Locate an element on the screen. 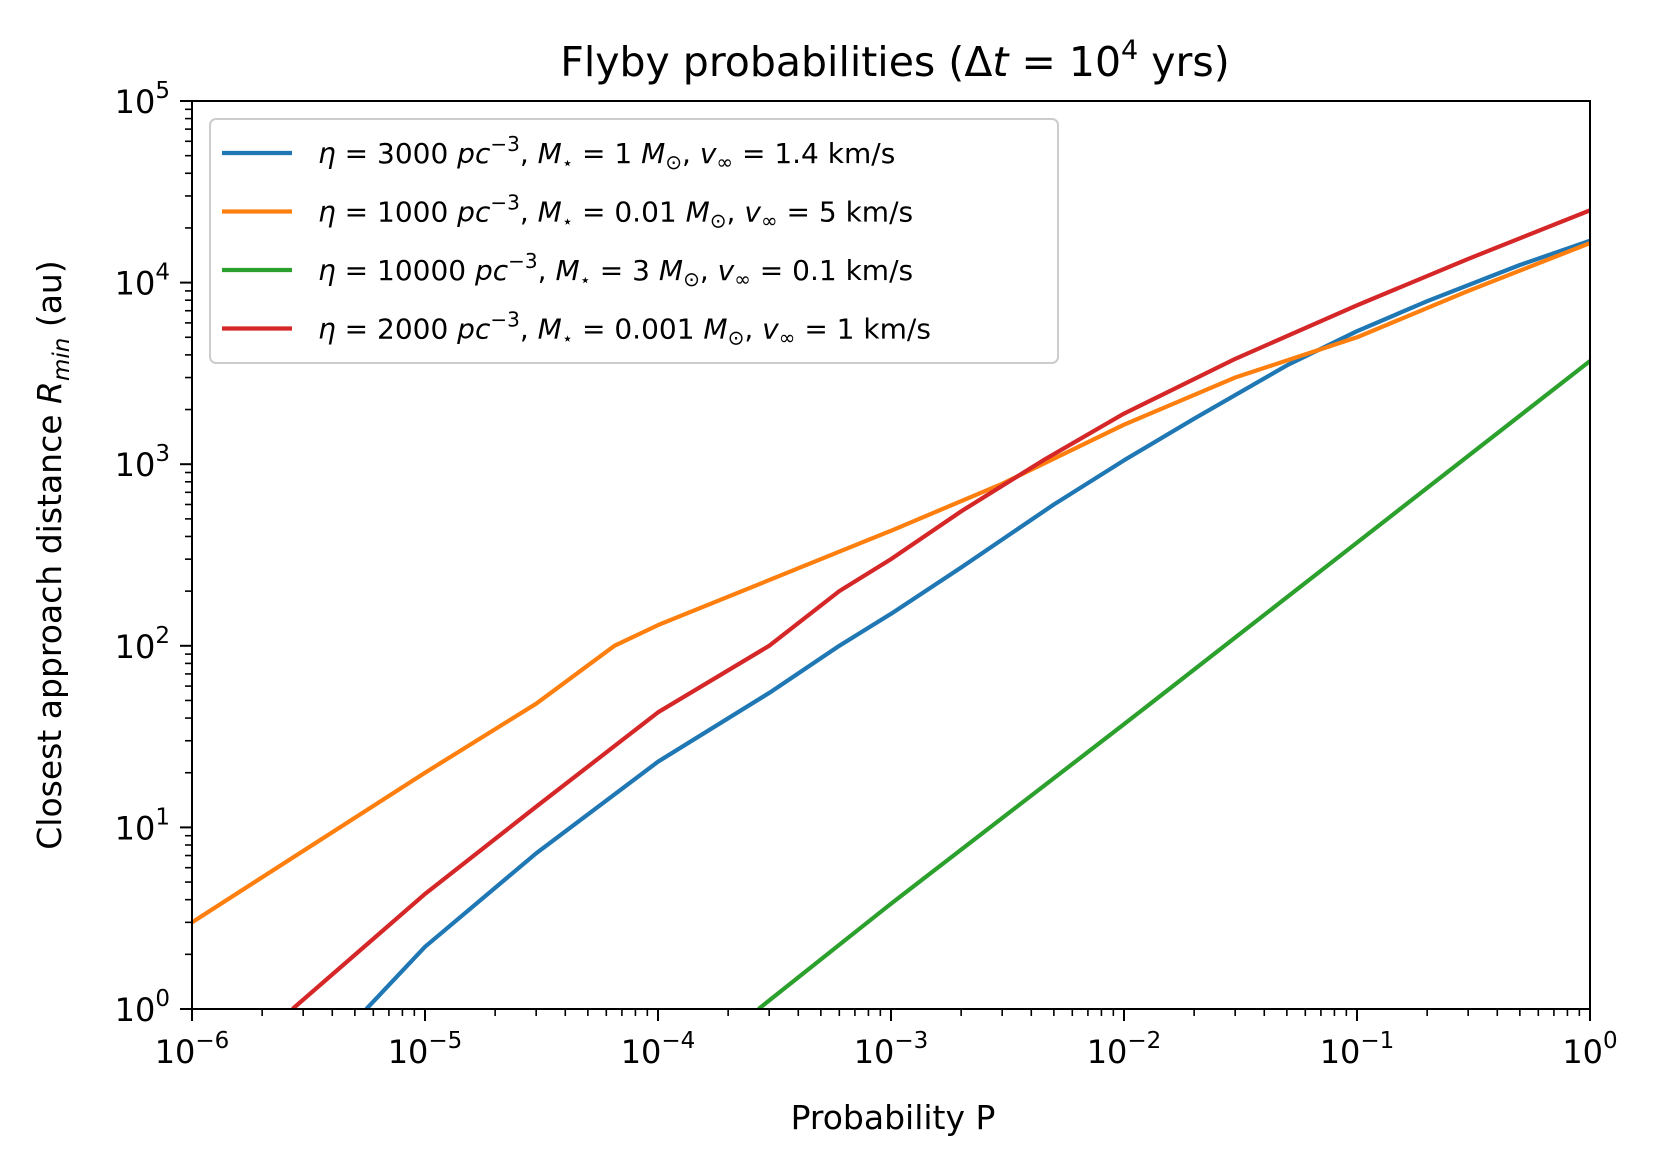 Image resolution: width=1653 pixels, height=1164 pixels. legend-label-3: η = 10000 pc−3, M⋆ = 3 M⊙, v∞ = 0.1 km/s is located at coordinates (615, 270).